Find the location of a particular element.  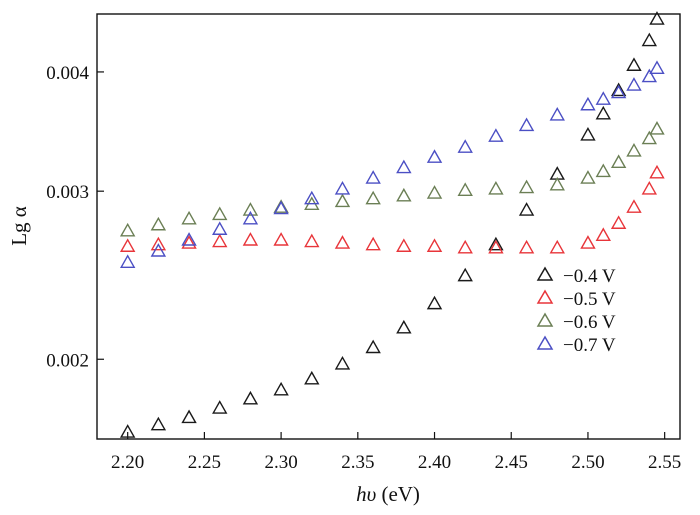

legend-item: −0.6 V is located at coordinates (576, 322).